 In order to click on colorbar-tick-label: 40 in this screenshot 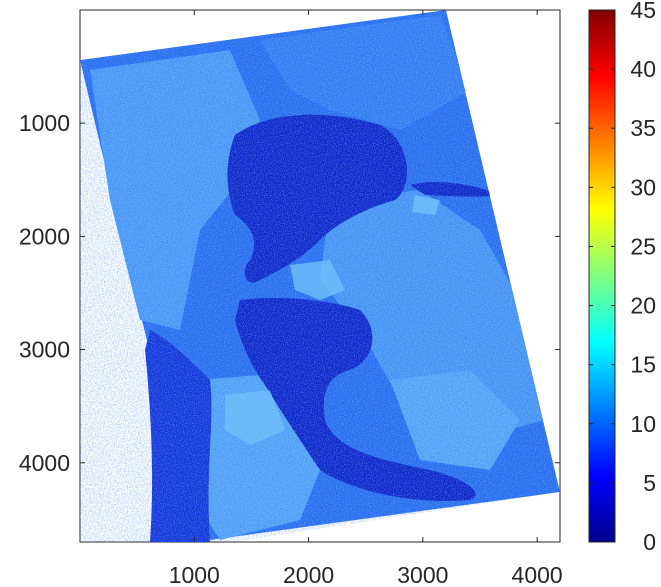, I will do `click(643, 69)`.